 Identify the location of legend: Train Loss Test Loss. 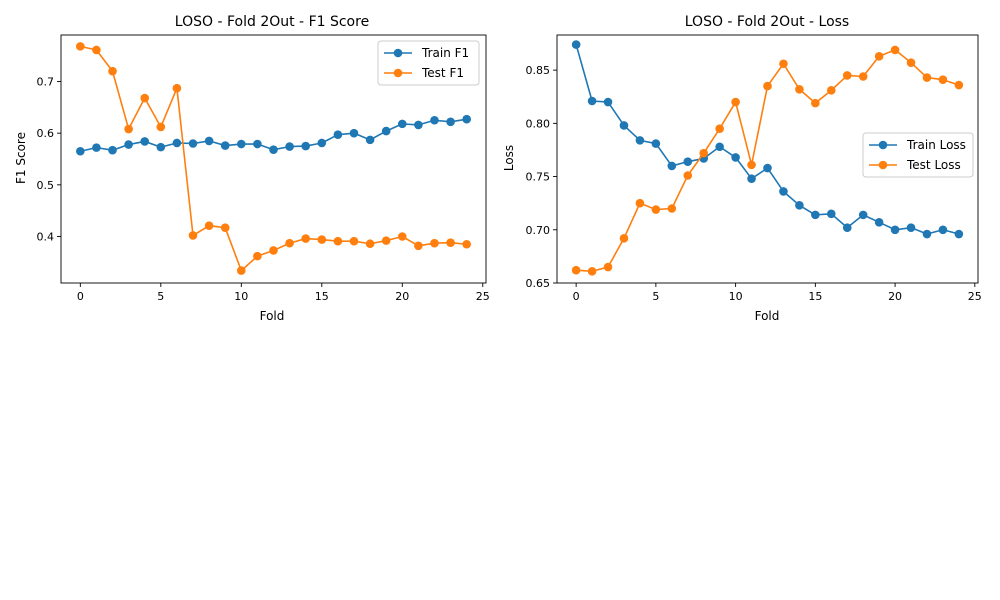
(918, 155).